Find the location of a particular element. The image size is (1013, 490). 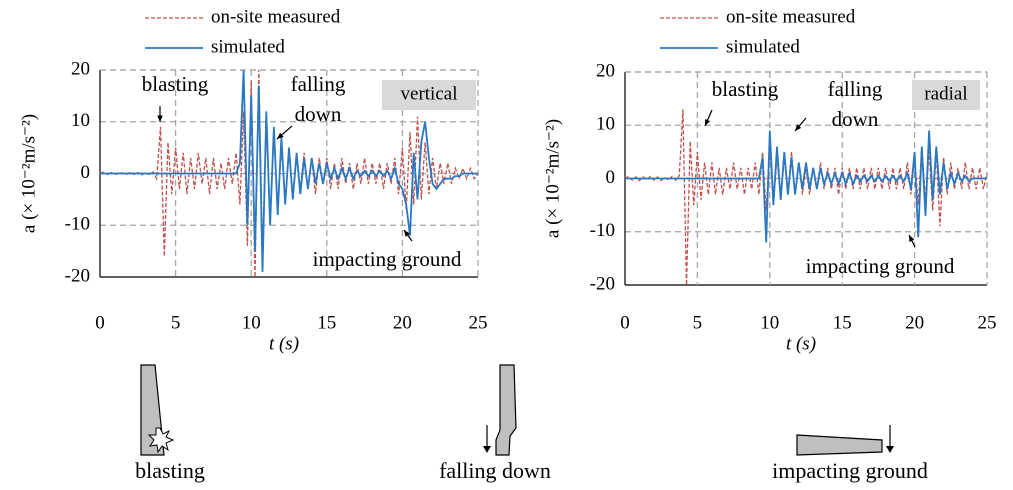

illustration-impact is located at coordinates (845, 440).